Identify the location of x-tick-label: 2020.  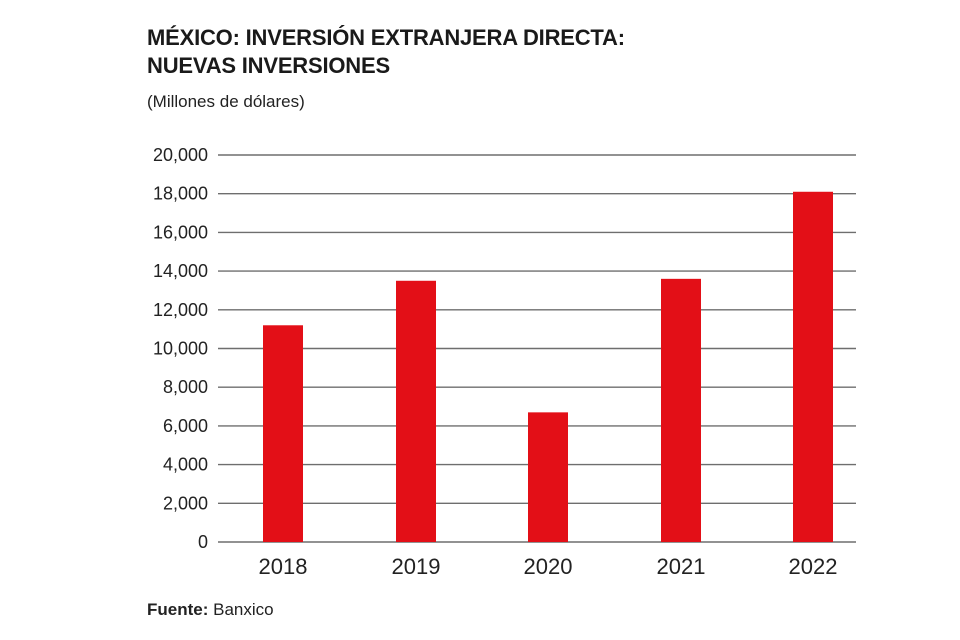
(548, 566).